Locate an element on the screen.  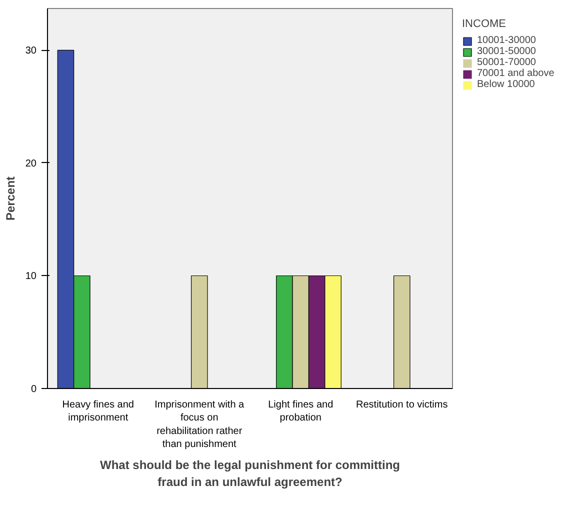
legend-label: Below 10000 is located at coordinates (506, 84).